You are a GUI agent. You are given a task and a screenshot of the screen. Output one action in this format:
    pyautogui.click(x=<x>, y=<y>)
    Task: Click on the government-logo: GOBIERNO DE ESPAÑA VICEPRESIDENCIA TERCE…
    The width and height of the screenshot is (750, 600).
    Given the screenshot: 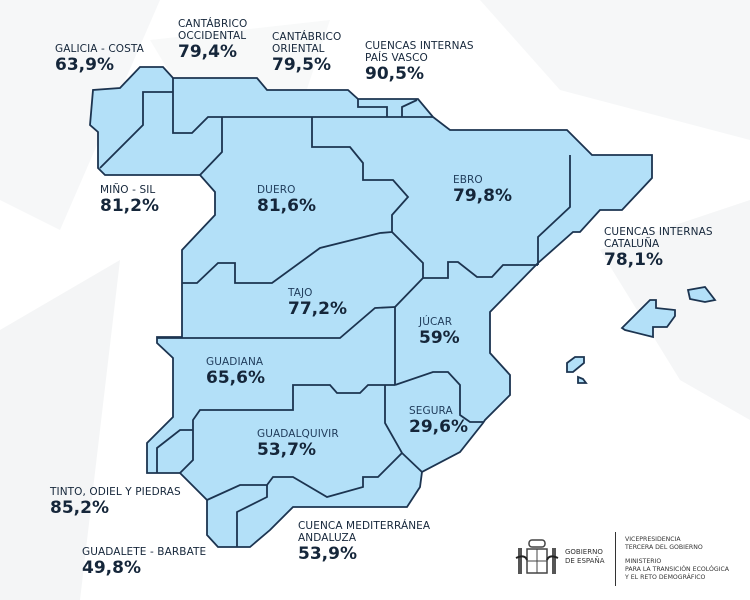 What is the action you would take?
    pyautogui.click(x=630, y=560)
    